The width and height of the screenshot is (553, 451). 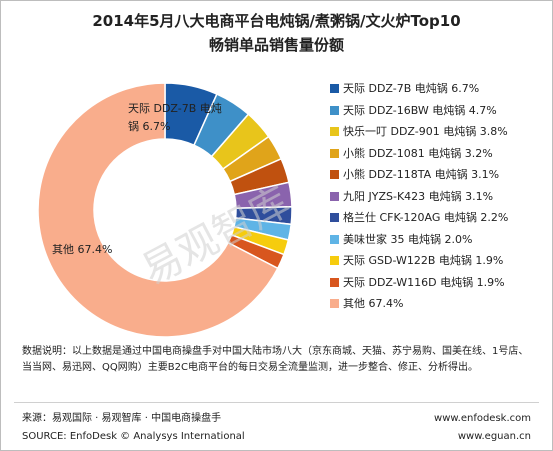 I want to click on url-enfodesk: www.enfodesk.com, so click(x=482, y=418).